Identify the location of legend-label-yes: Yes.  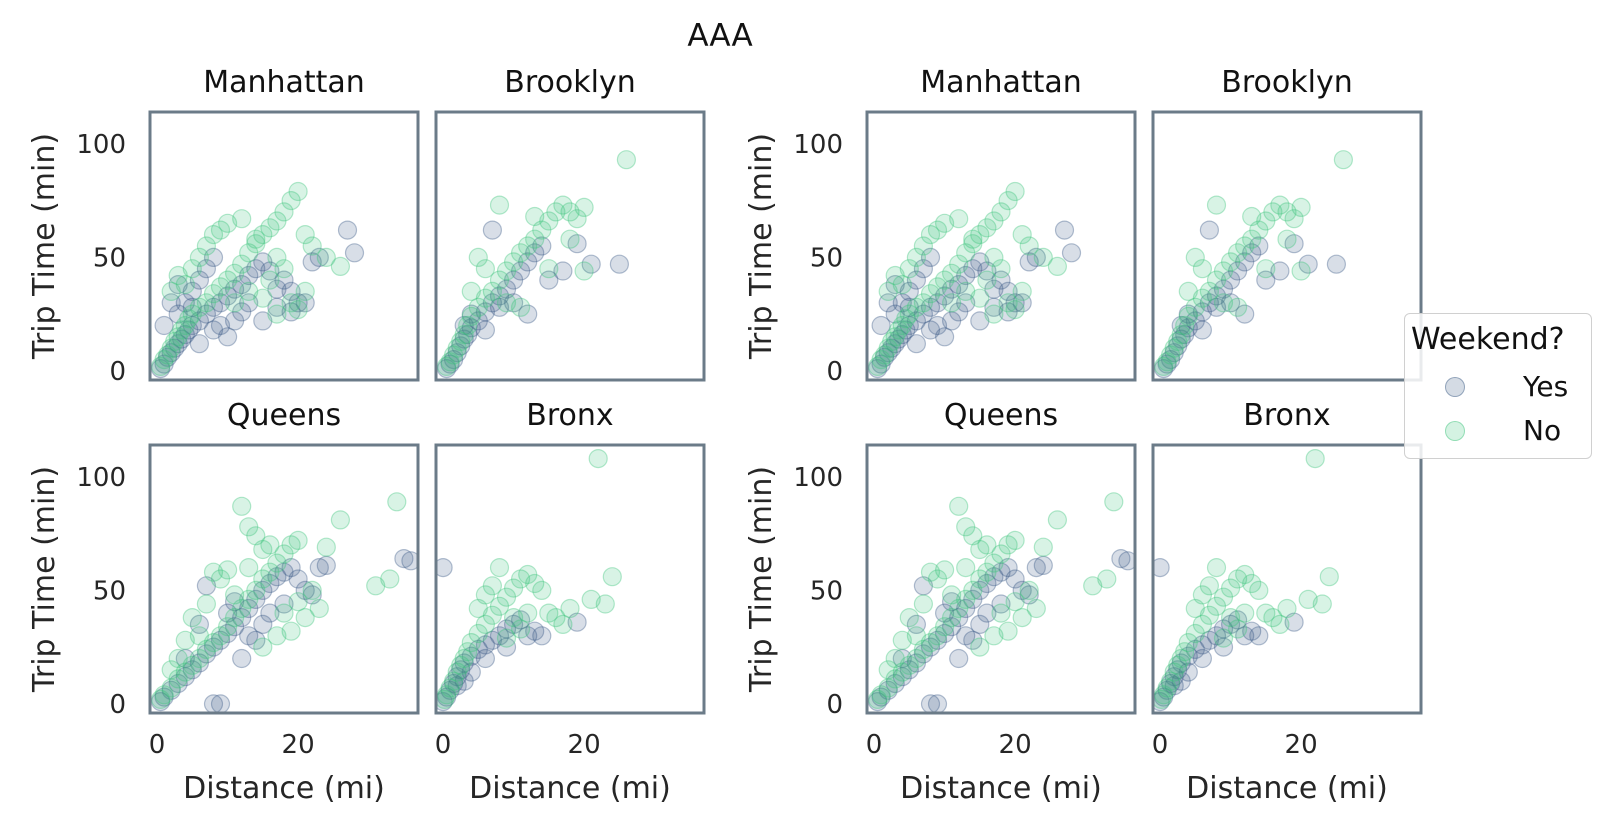
(1546, 386).